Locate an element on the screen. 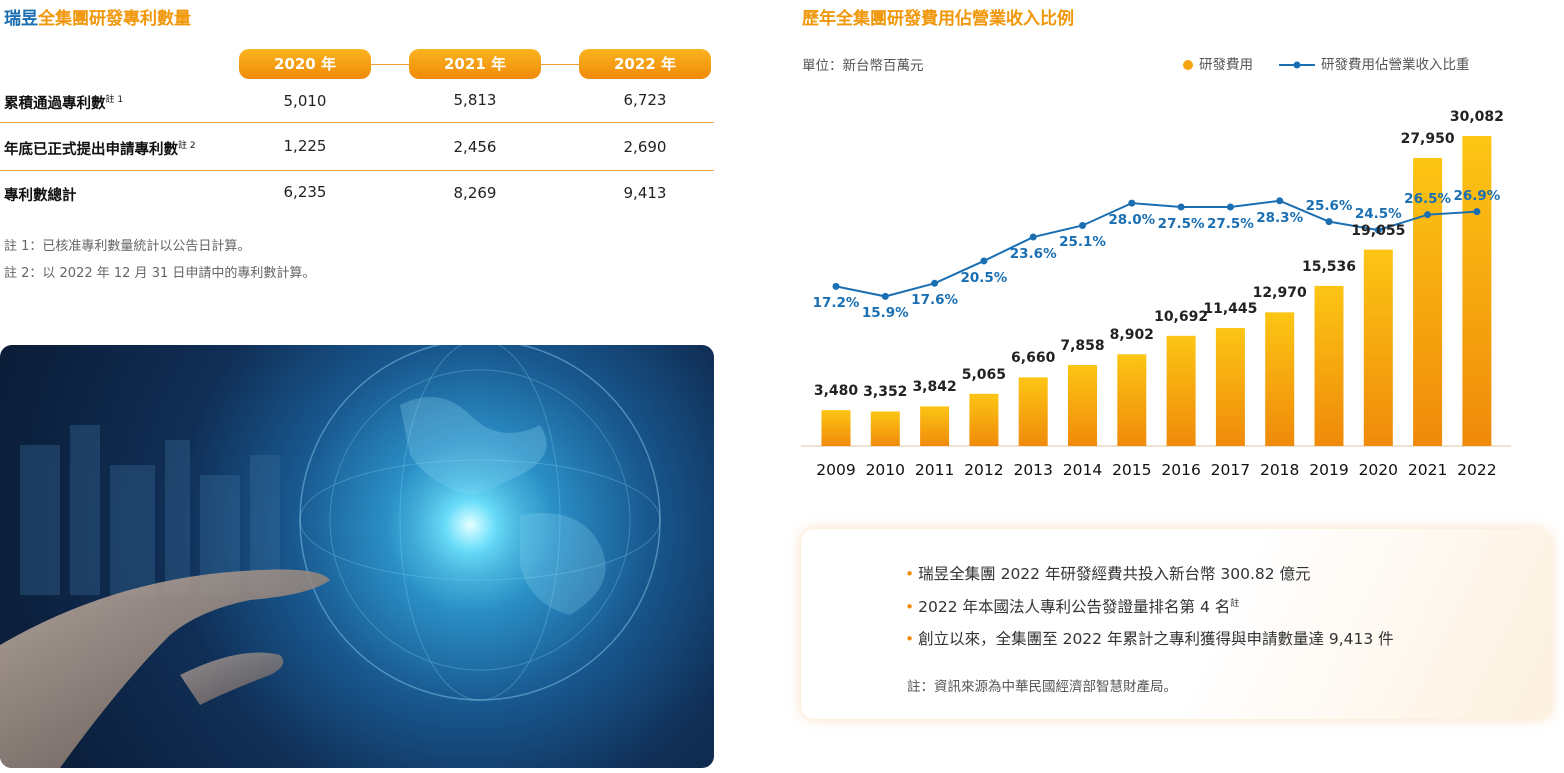 The height and width of the screenshot is (773, 1564). ratio-line is located at coordinates (1156, 248).